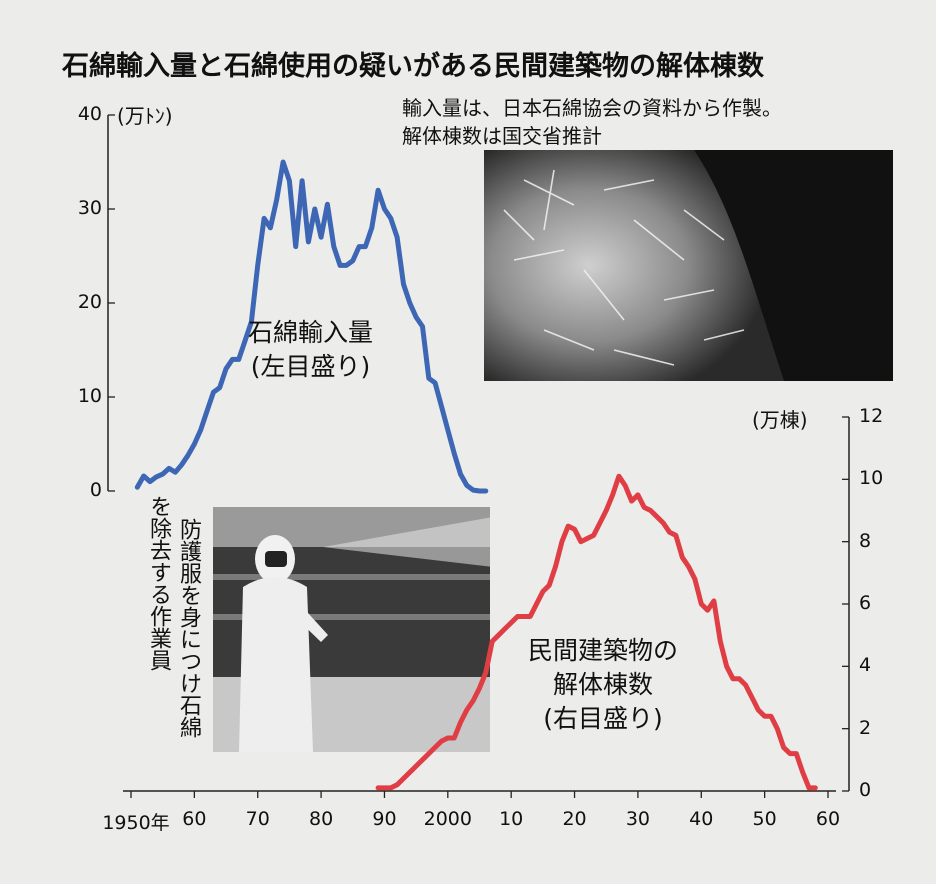 Image resolution: width=936 pixels, height=884 pixels. Describe the element at coordinates (89, 302) in the screenshot. I see `left-tick-label: 20` at that location.